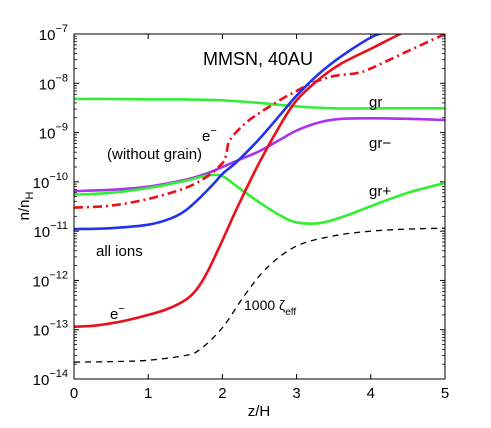  I want to click on y-axis-label: n/nH, so click(26, 206).